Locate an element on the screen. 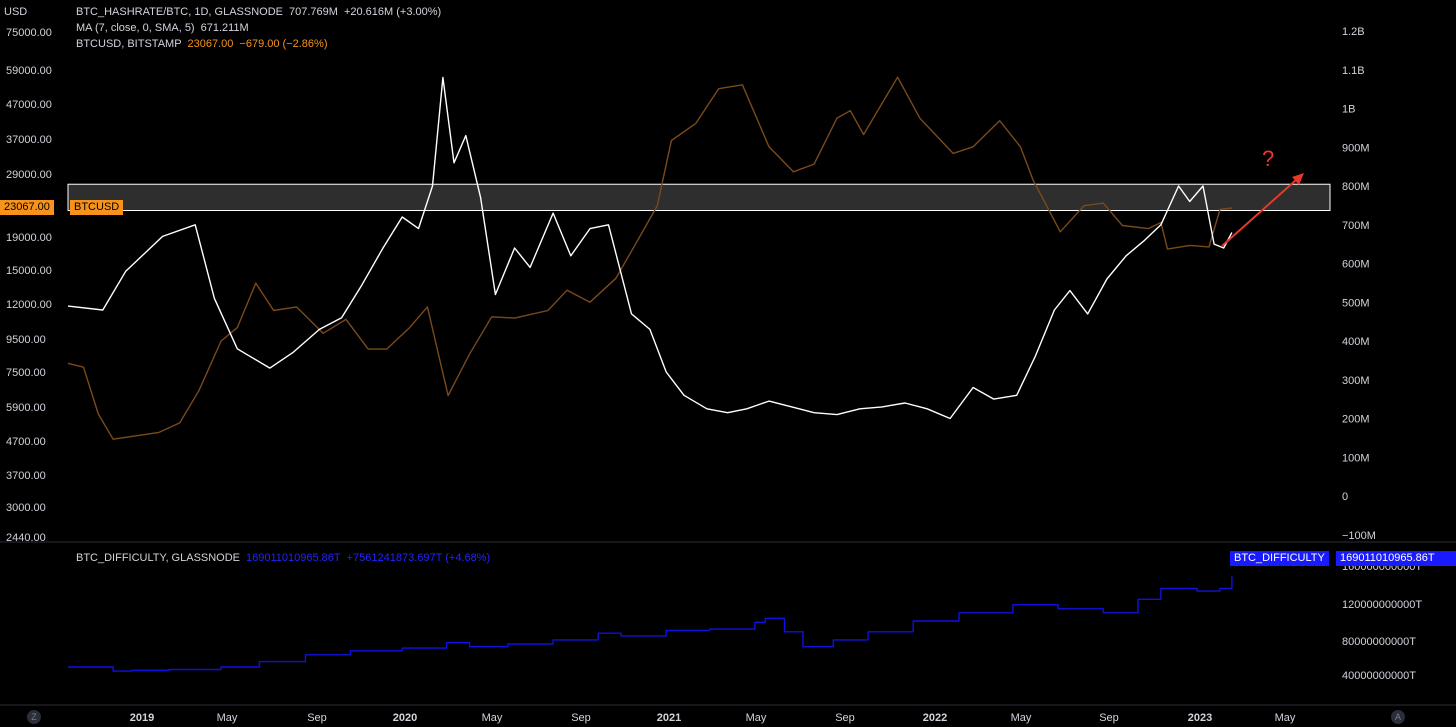  currency-label: USD is located at coordinates (16, 12).